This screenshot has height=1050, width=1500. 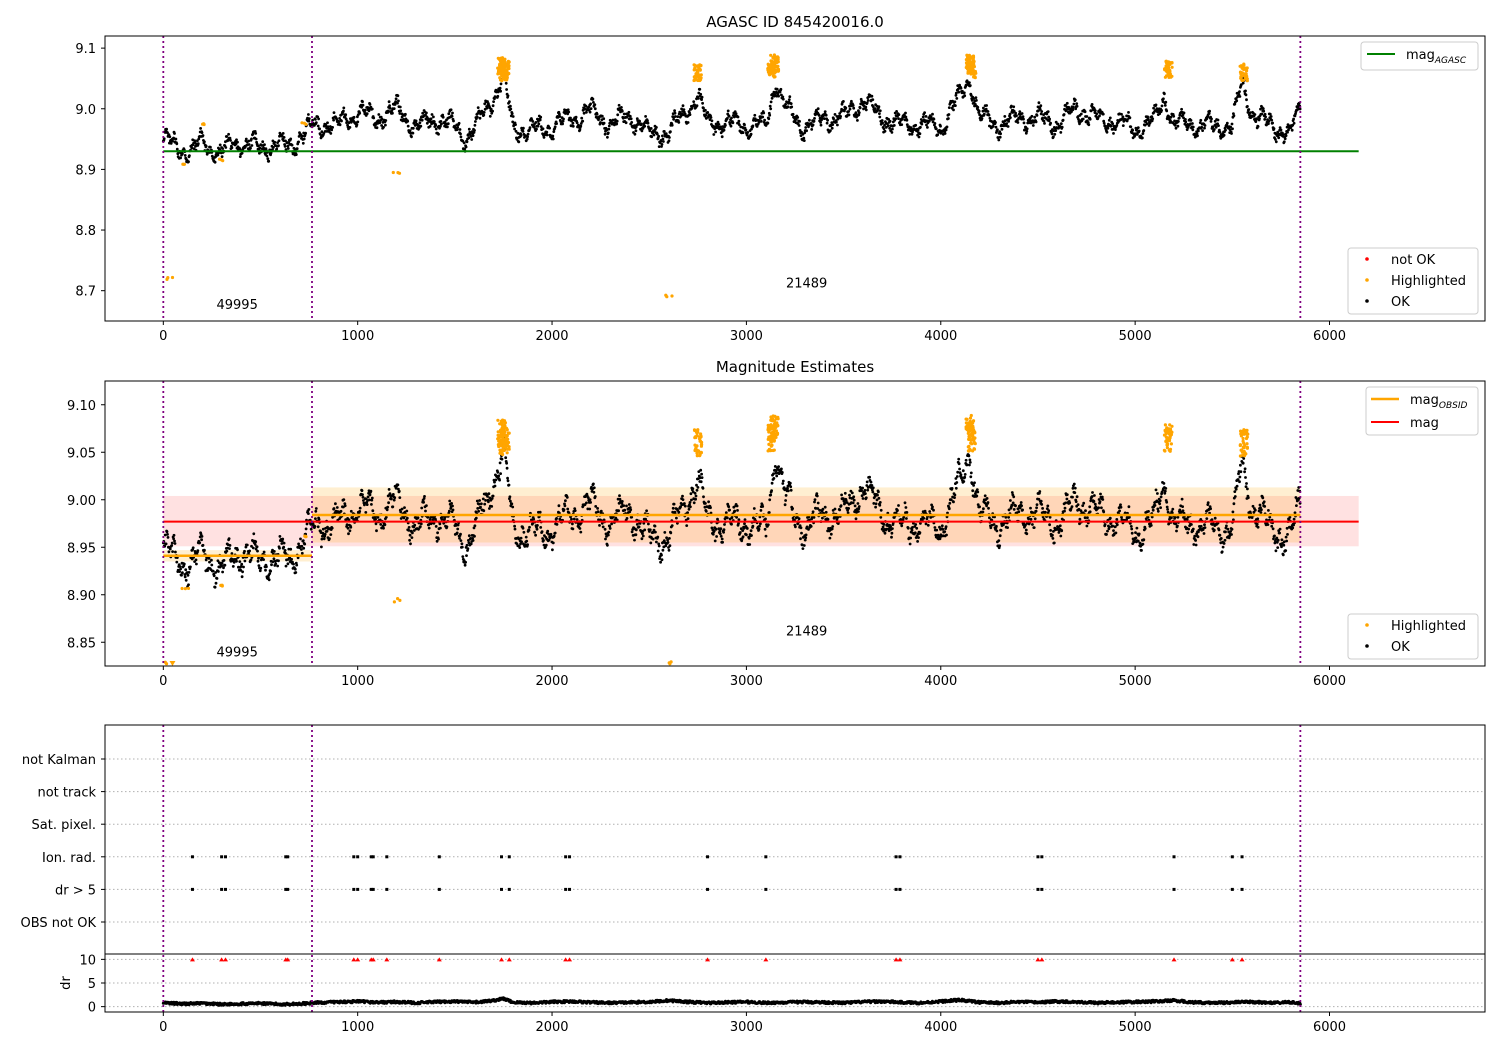 What do you see at coordinates (85, 292) in the screenshot?
I see `y-tick-label: 8.7` at bounding box center [85, 292].